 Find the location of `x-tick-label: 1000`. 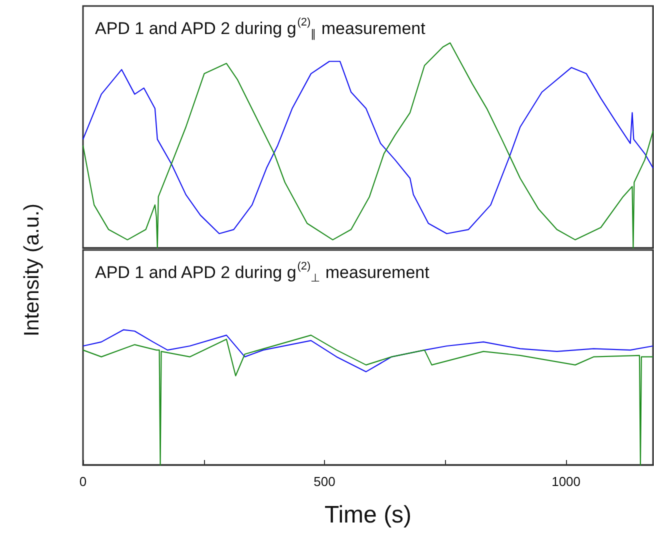

x-tick-label: 1000 is located at coordinates (566, 481).